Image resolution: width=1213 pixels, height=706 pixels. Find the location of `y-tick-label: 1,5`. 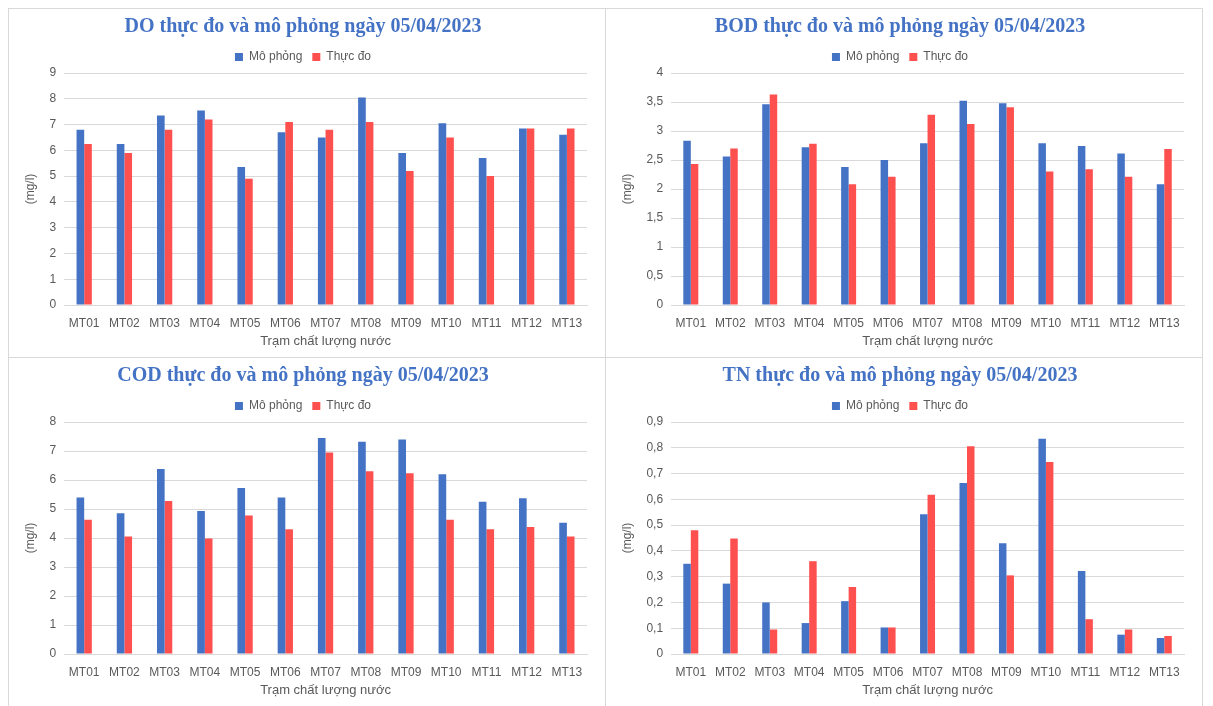

y-tick-label: 1,5 is located at coordinates (655, 217).